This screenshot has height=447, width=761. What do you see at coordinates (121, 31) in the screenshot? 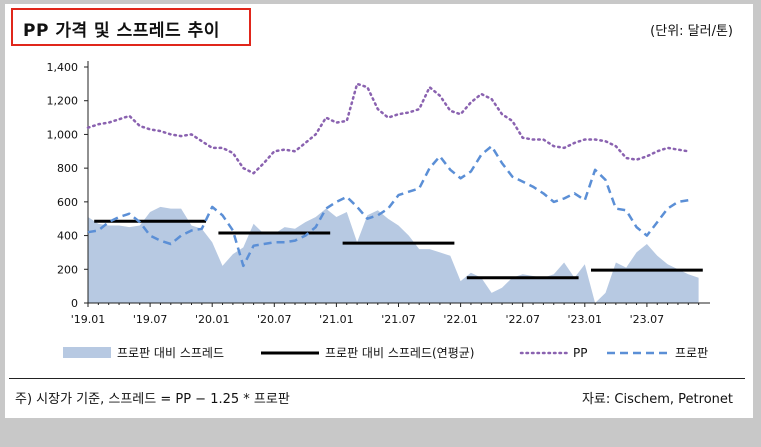
I see `page-title: PP 가격 및 스프레드 추이` at bounding box center [121, 31].